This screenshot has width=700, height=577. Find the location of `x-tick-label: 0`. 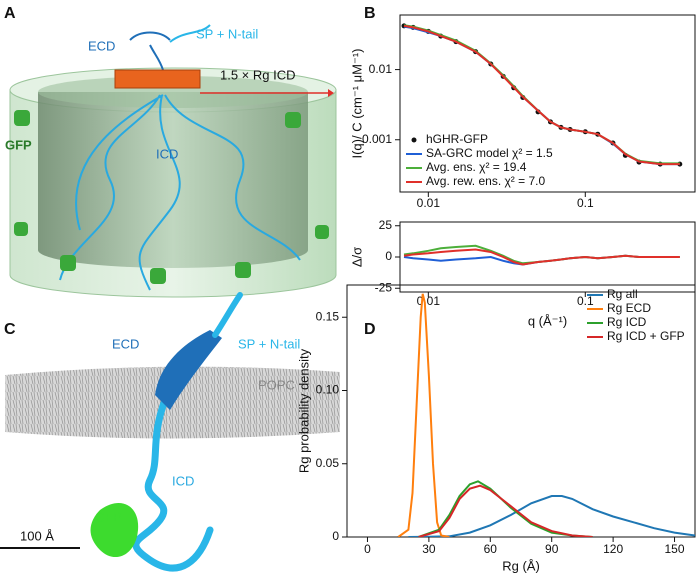

x-tick-label: 0 is located at coordinates (367, 549).